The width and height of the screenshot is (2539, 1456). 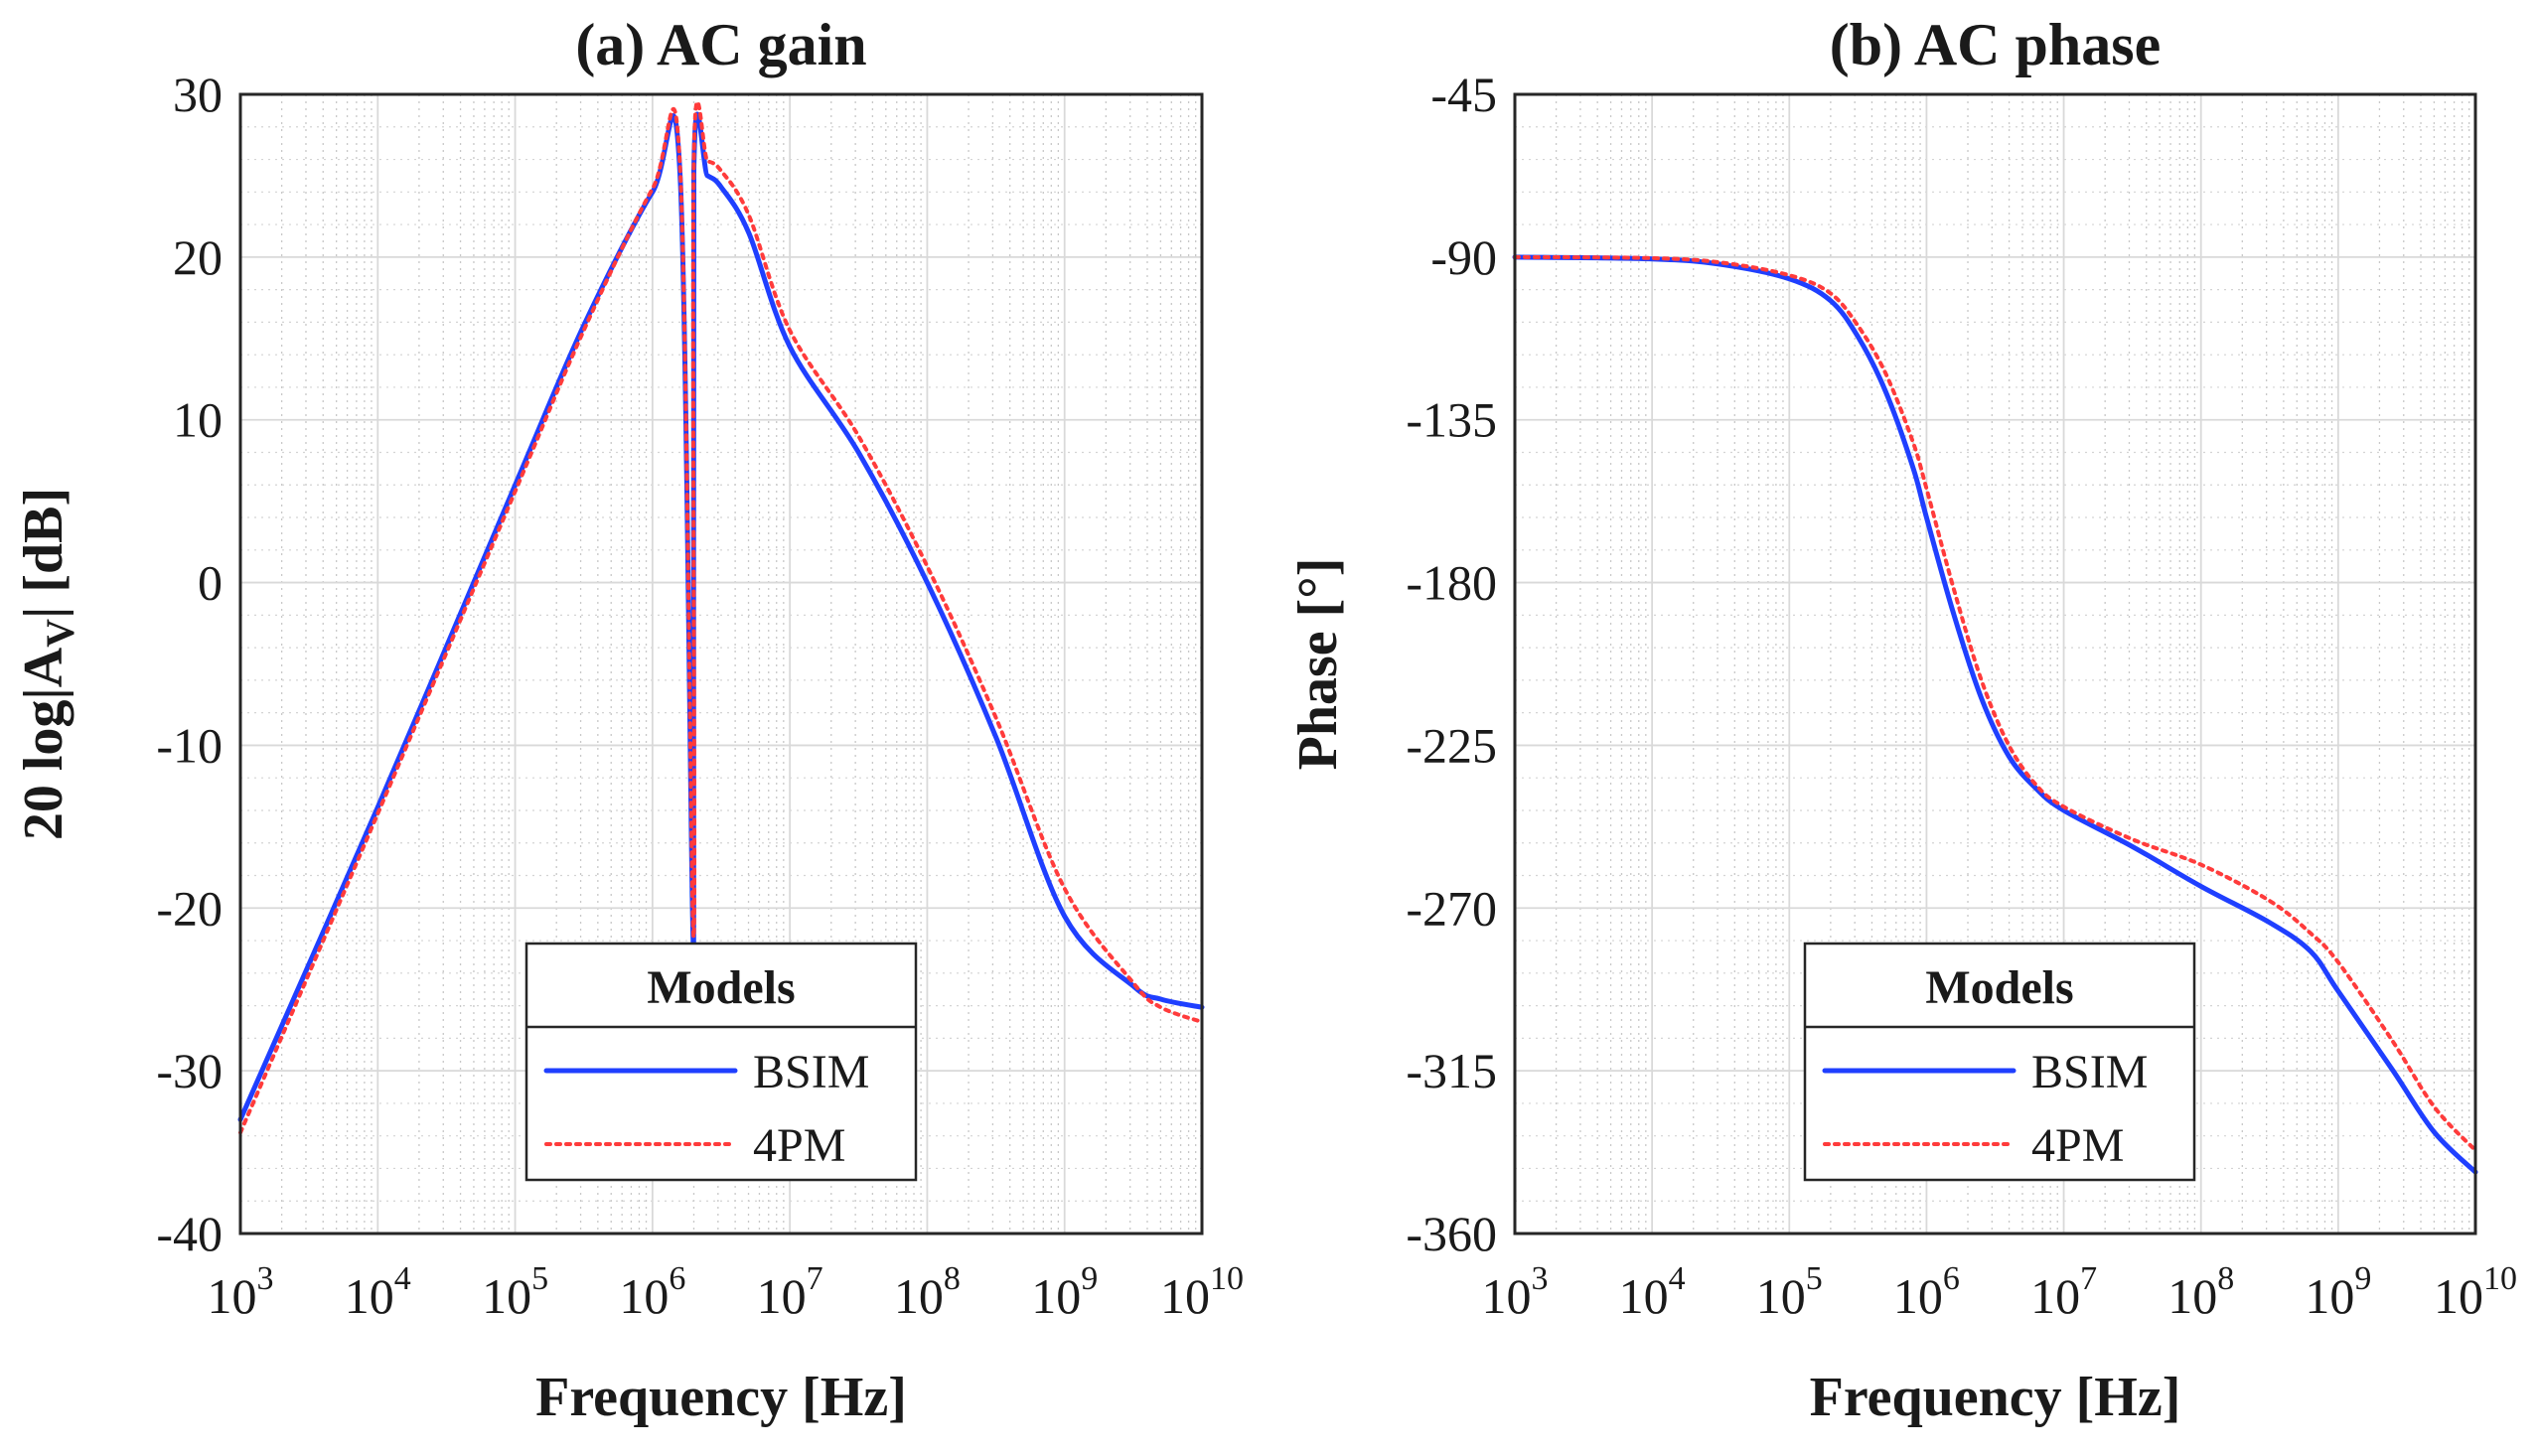 What do you see at coordinates (198, 420) in the screenshot?
I see `y-tick-label: 10` at bounding box center [198, 420].